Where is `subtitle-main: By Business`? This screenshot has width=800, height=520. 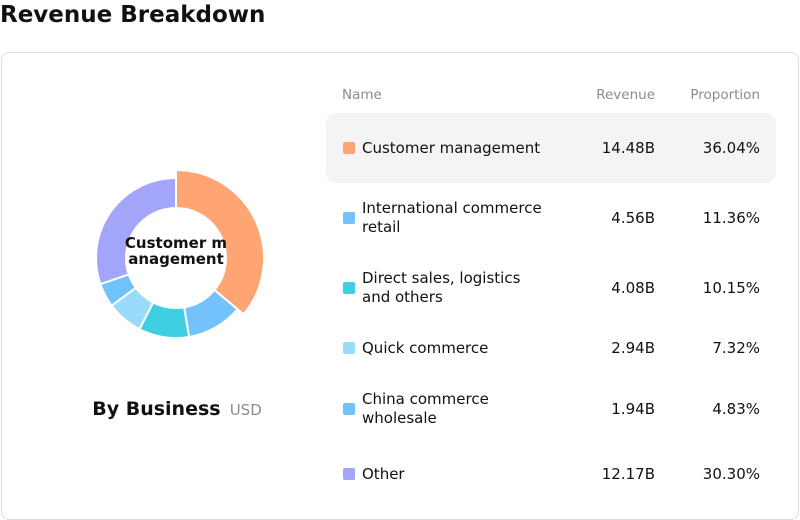 subtitle-main: By Business is located at coordinates (156, 409).